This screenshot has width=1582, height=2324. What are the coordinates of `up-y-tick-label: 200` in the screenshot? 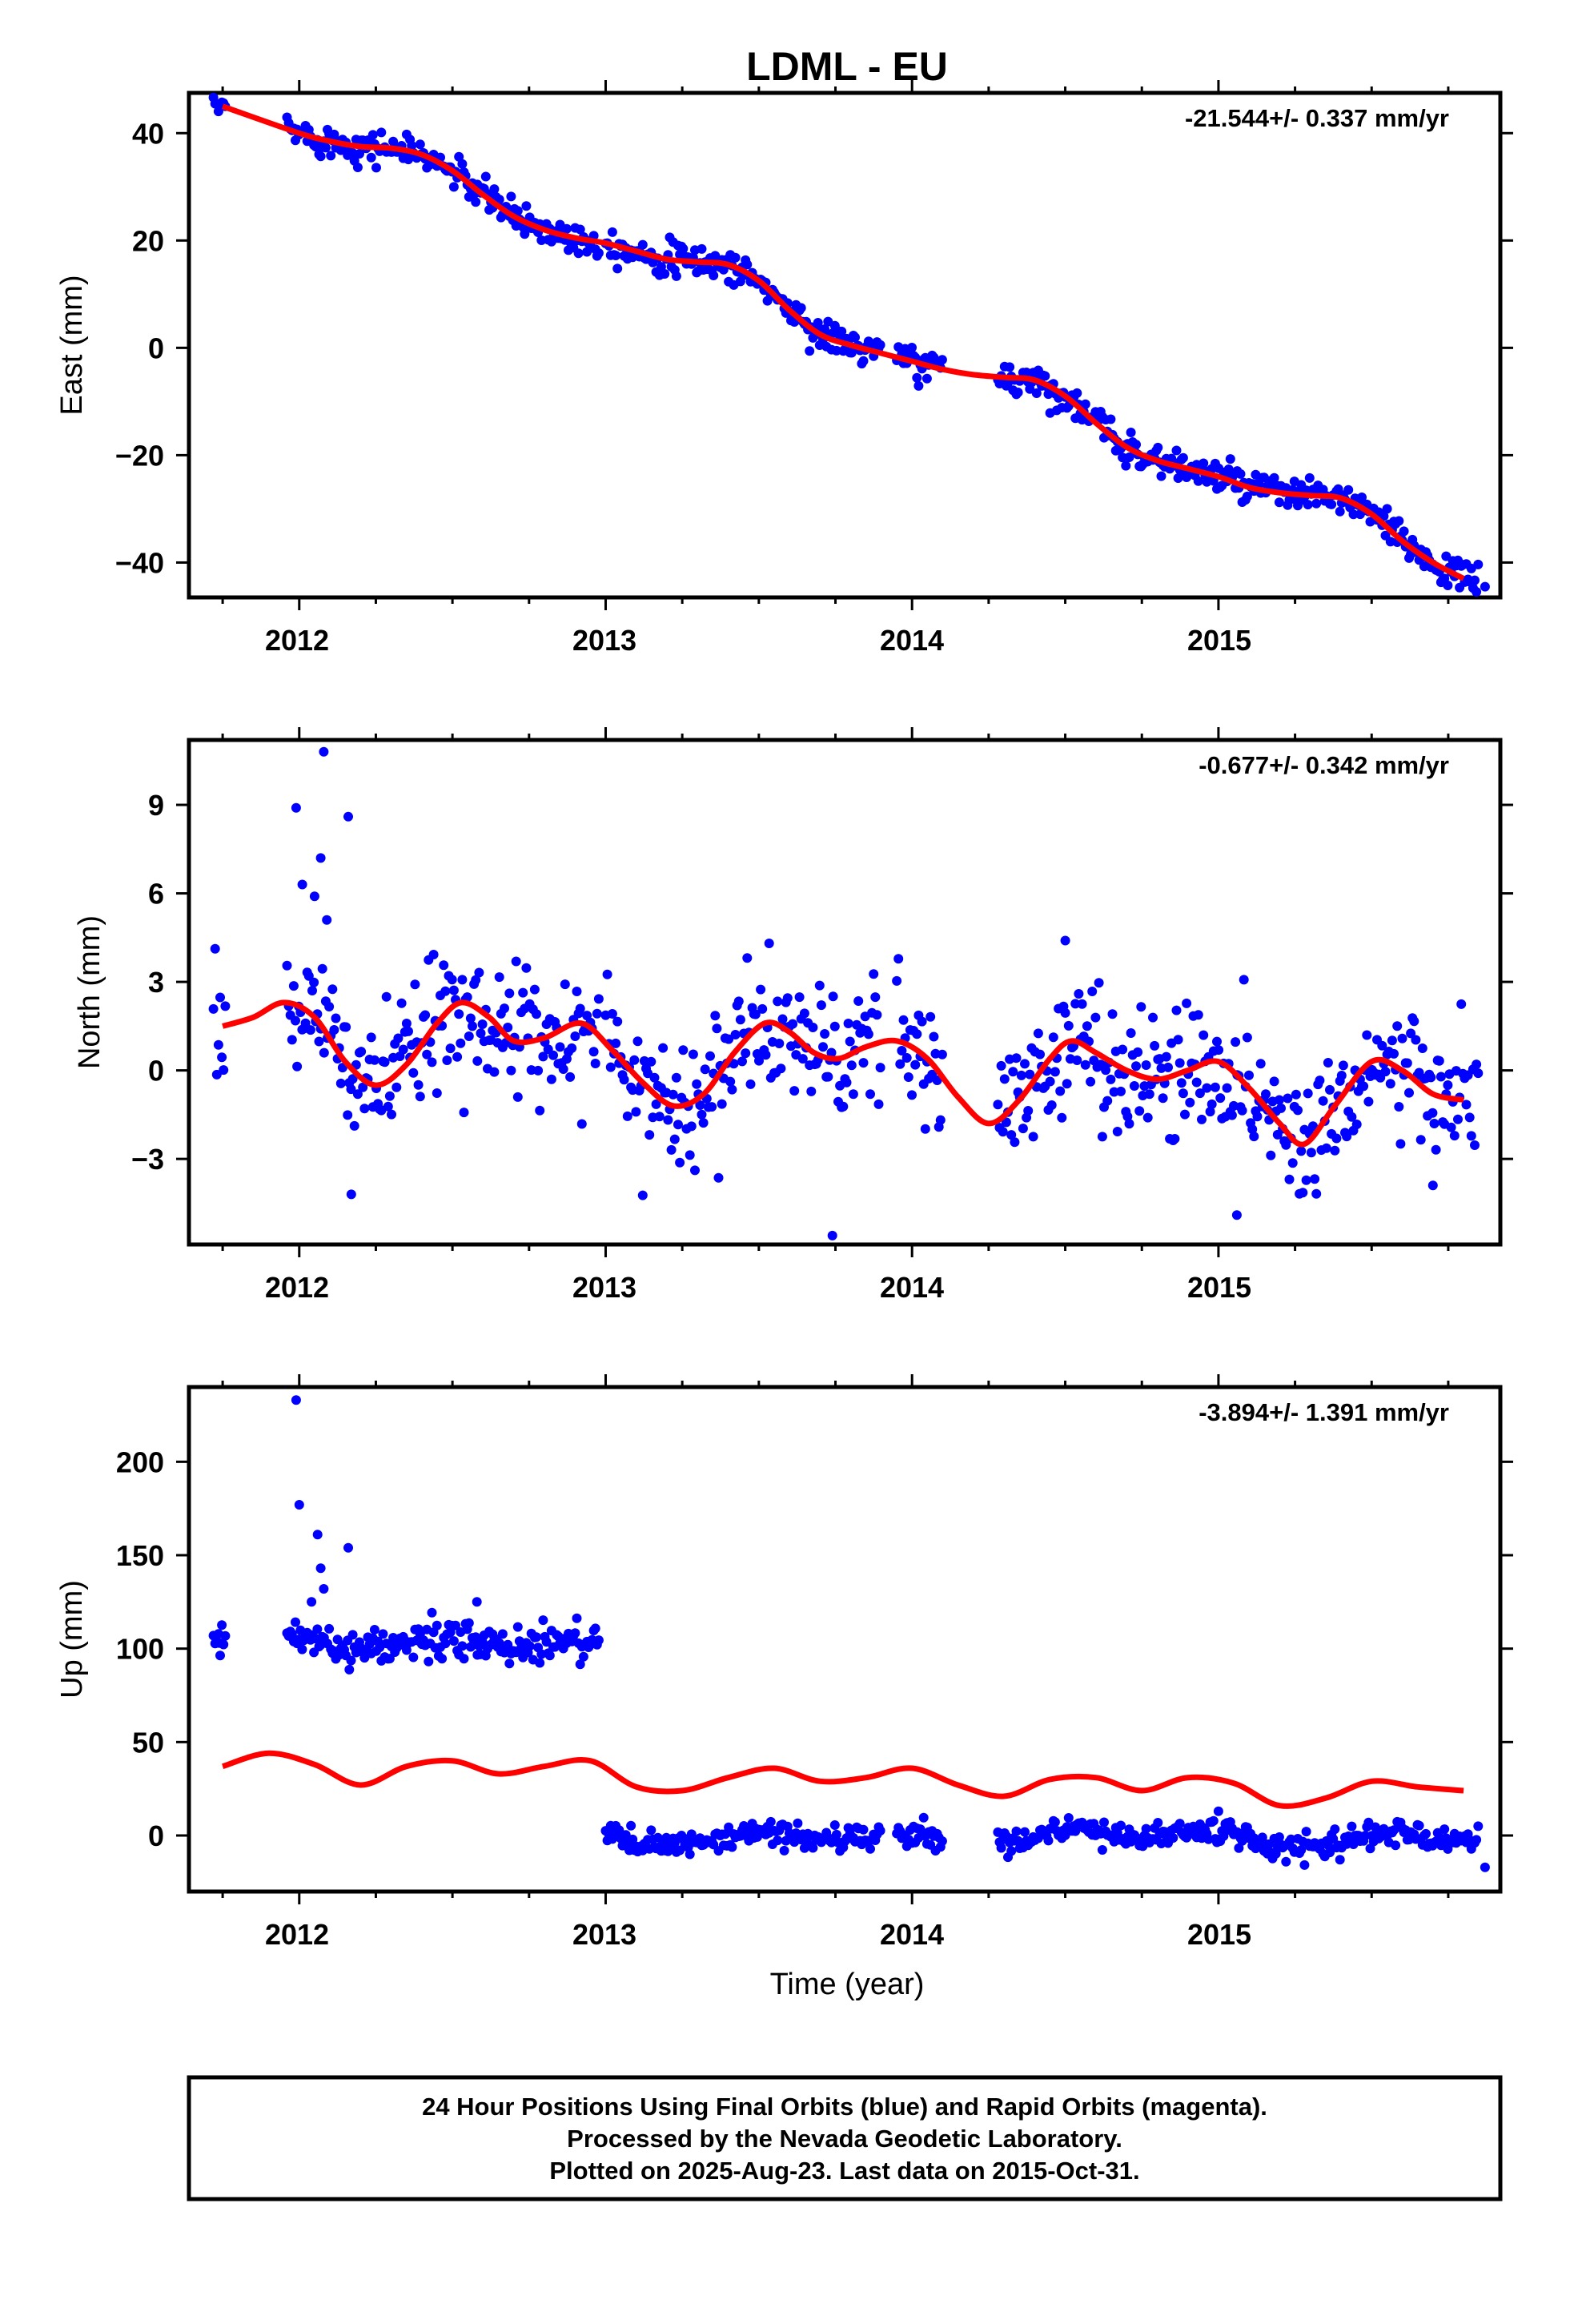 It's located at (140, 1461).